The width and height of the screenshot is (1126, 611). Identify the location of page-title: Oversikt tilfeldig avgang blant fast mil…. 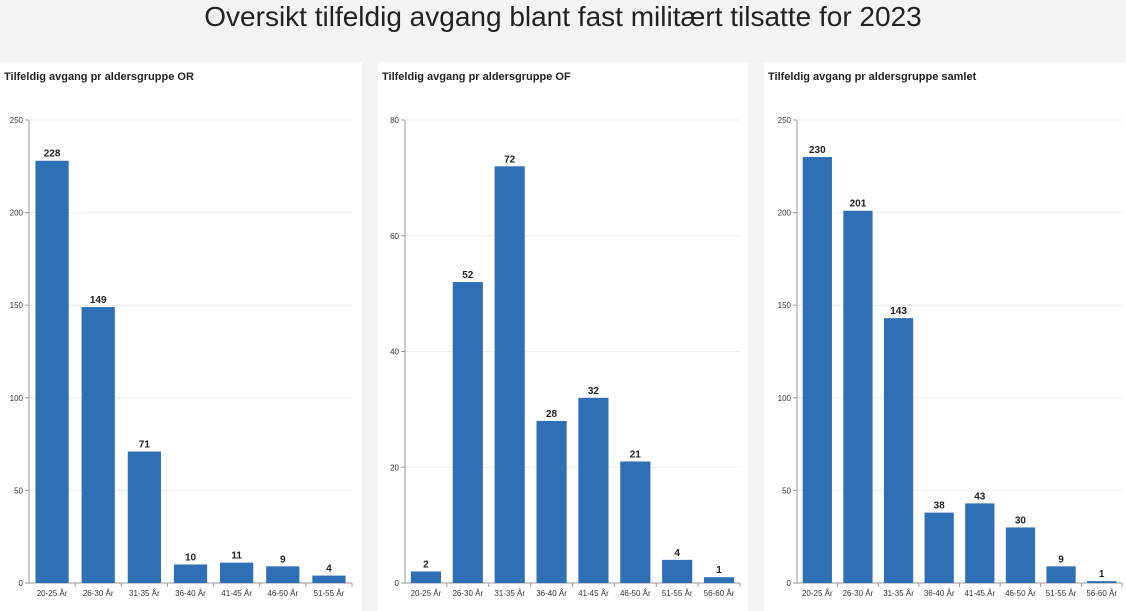
(563, 16).